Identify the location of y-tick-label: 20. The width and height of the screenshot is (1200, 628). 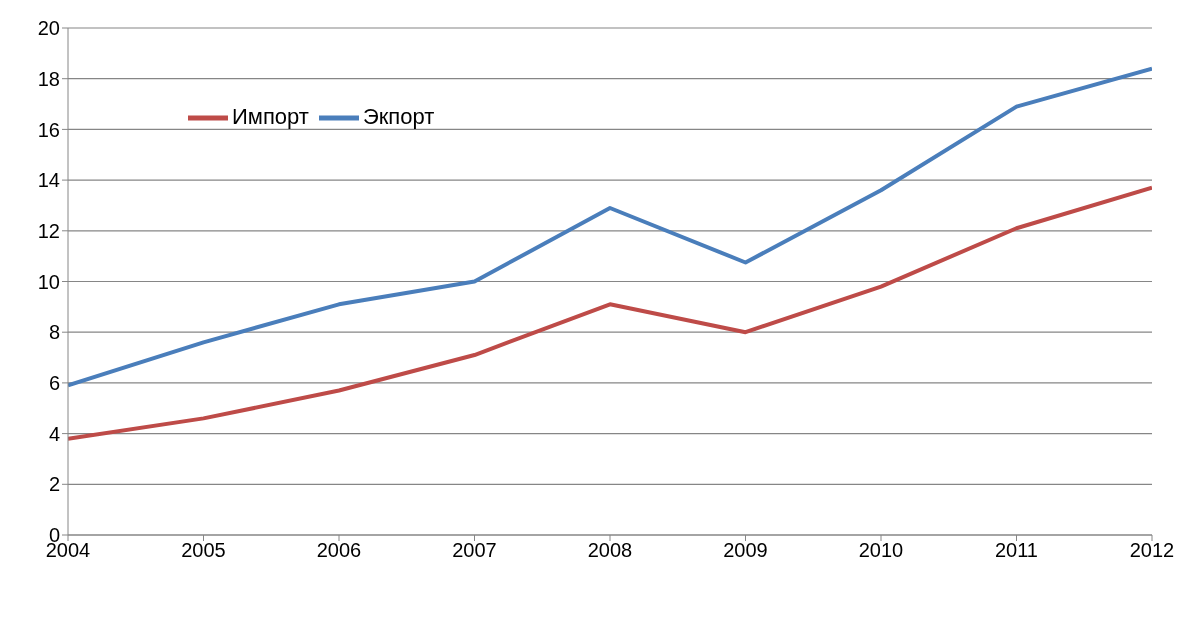
(48, 28).